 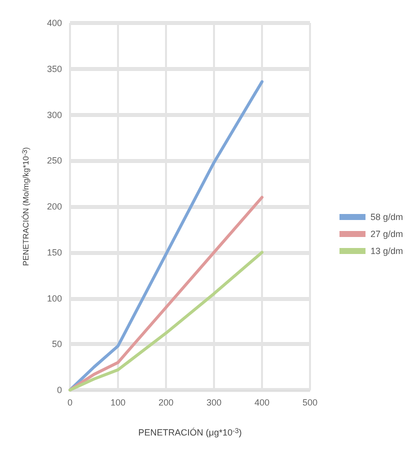 I want to click on y-tick-label: 200, so click(x=54, y=207).